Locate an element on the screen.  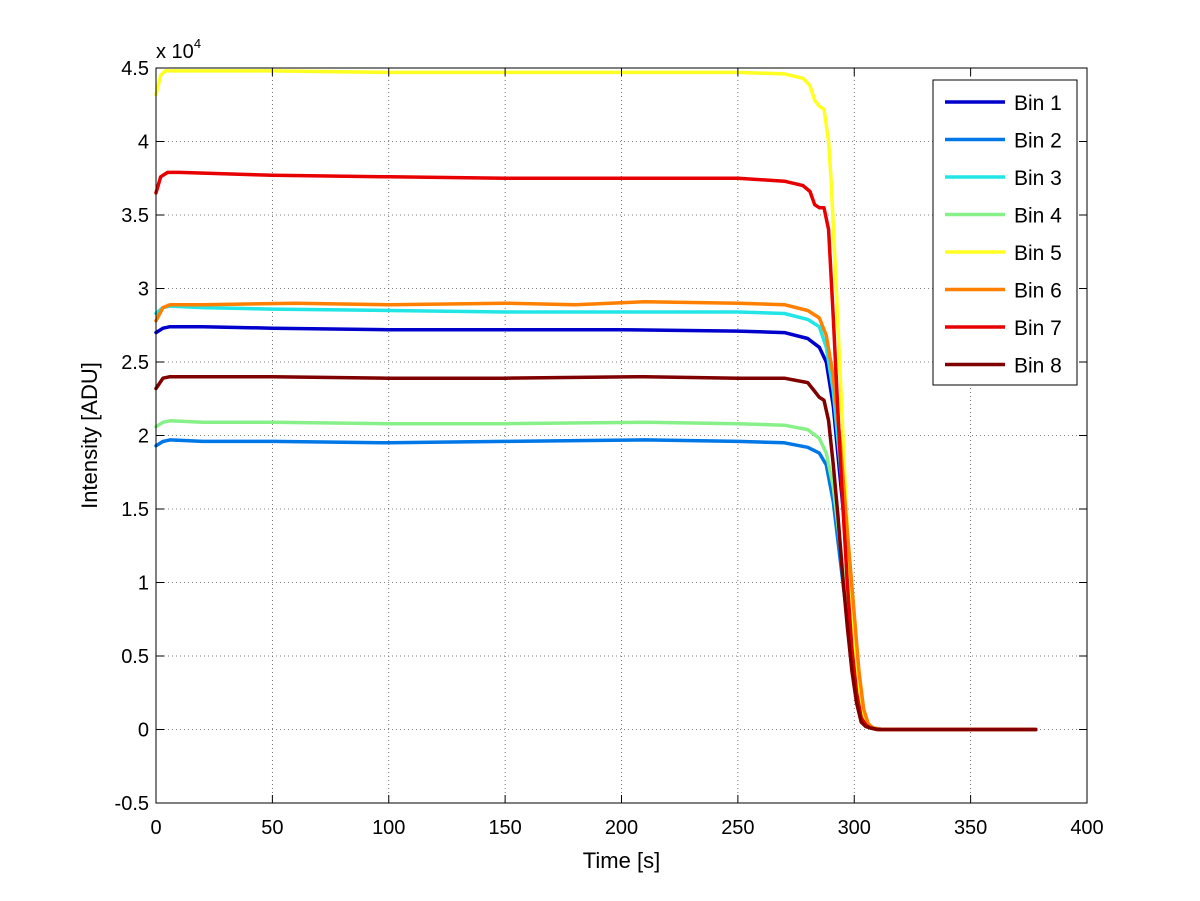
y-axis-multiplier-base: x 10 is located at coordinates (175, 52).